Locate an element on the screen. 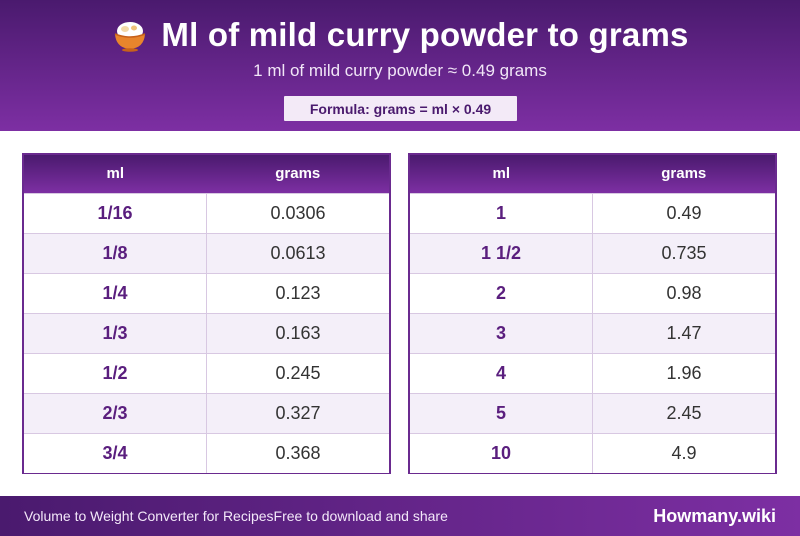 Image resolution: width=800 pixels, height=536 pixels. grams-cell: 1.47 is located at coordinates (683, 332).